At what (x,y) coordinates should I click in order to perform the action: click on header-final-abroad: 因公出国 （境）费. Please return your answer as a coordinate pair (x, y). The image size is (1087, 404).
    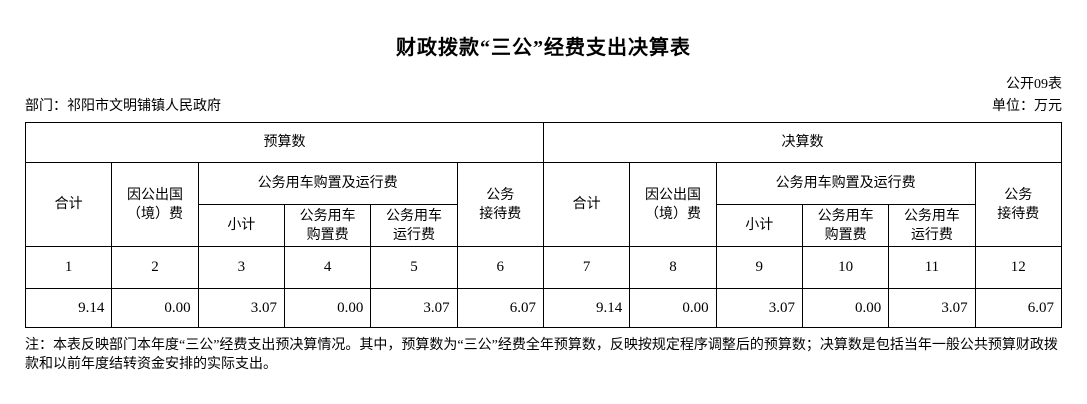
    Looking at the image, I should click on (673, 204).